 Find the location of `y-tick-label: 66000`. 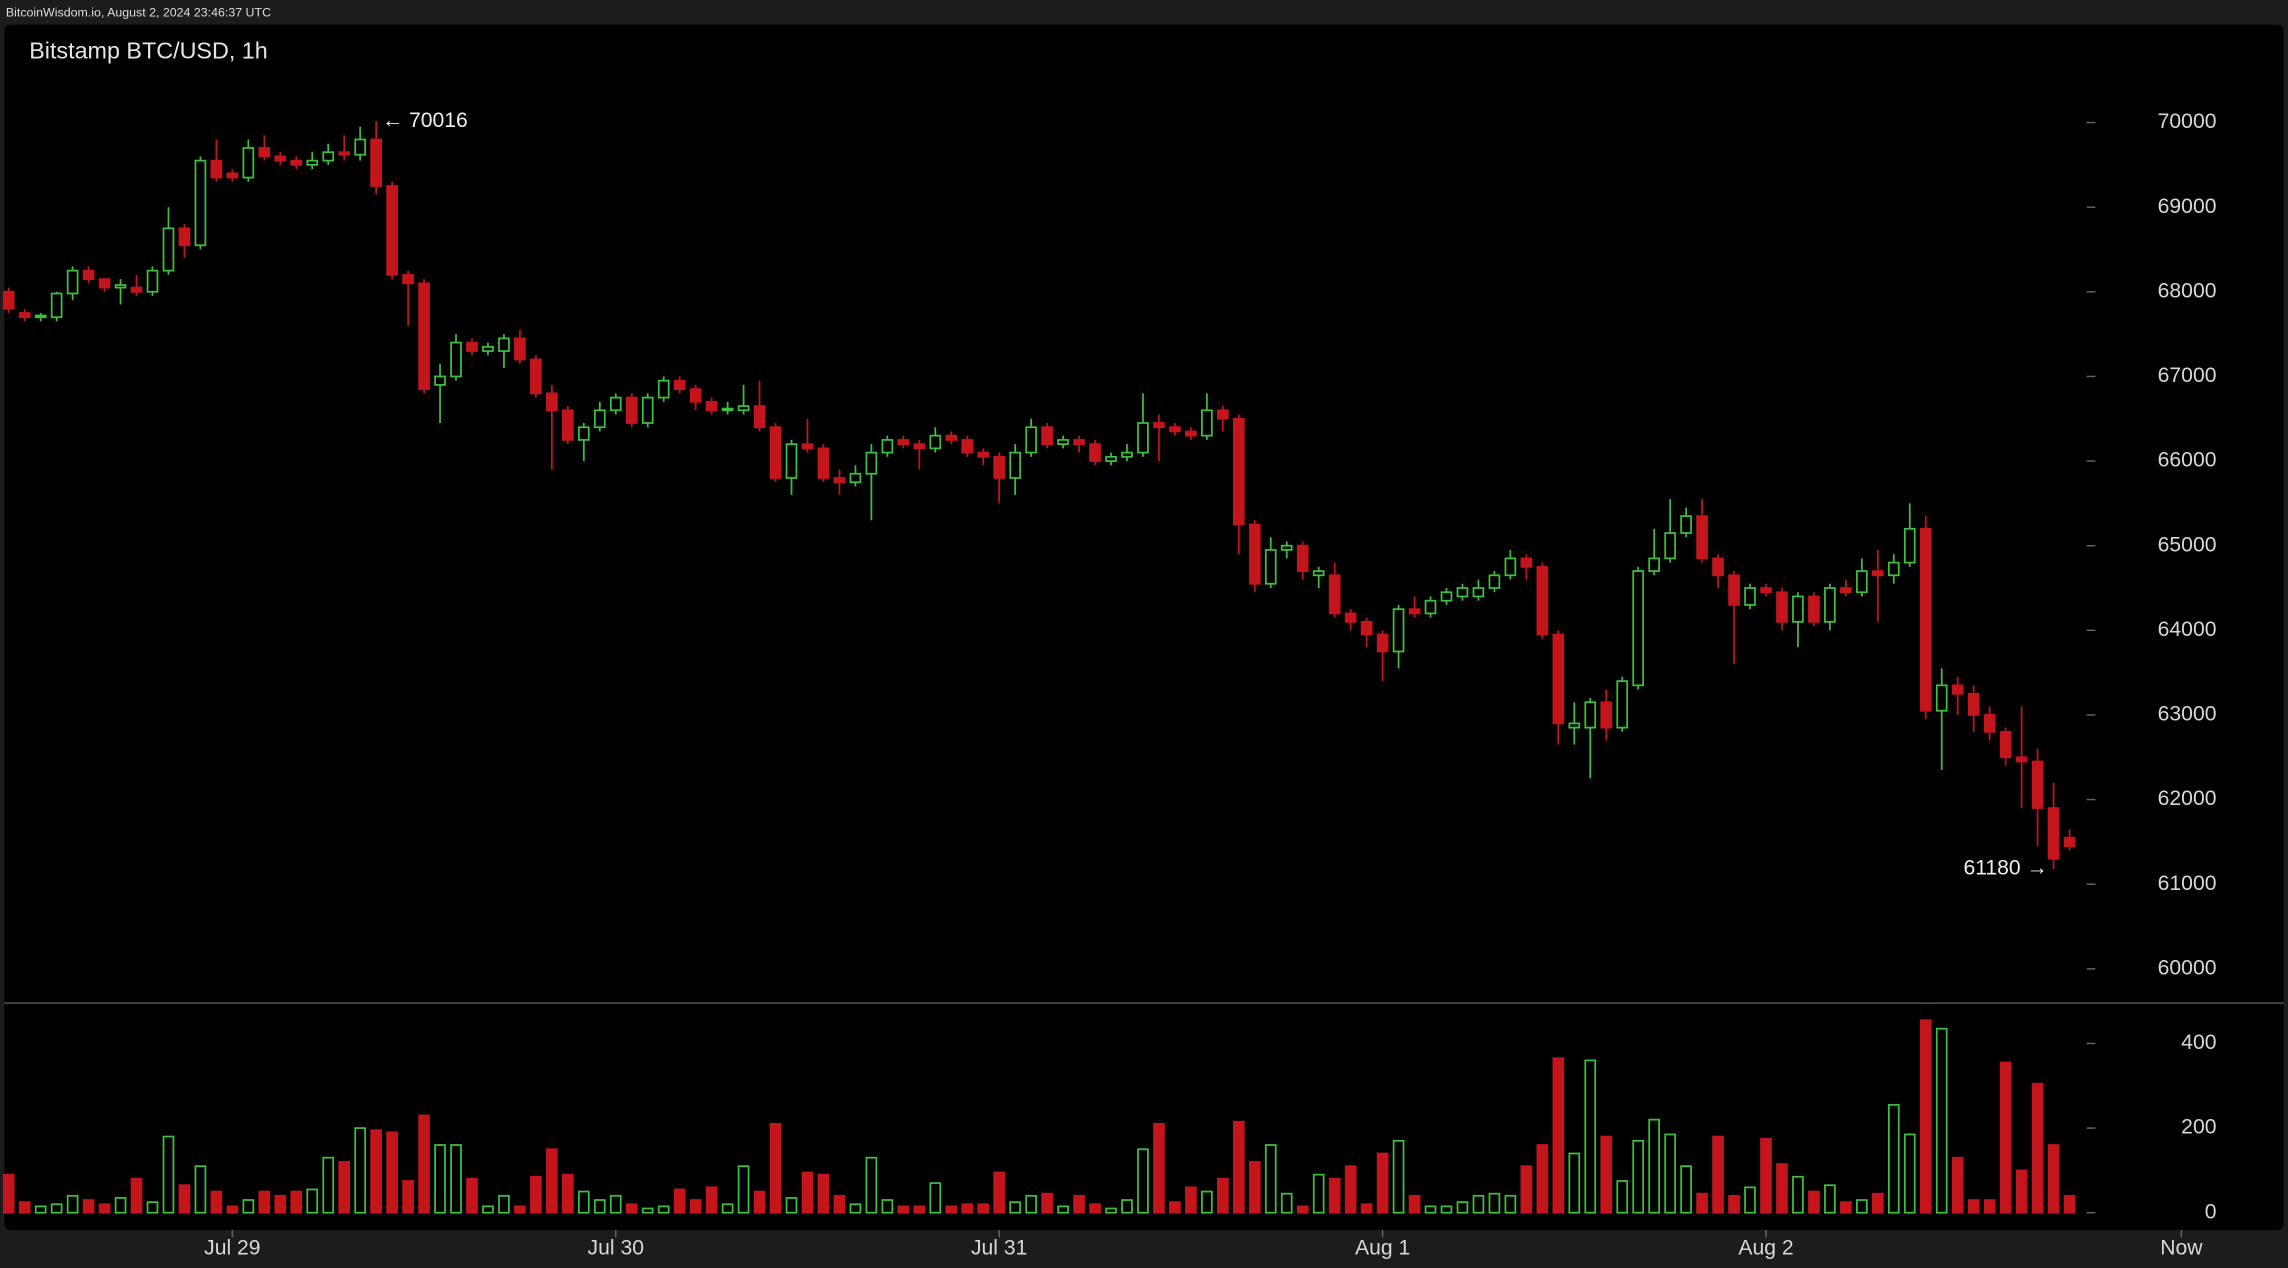

y-tick-label: 66000 is located at coordinates (2187, 460).